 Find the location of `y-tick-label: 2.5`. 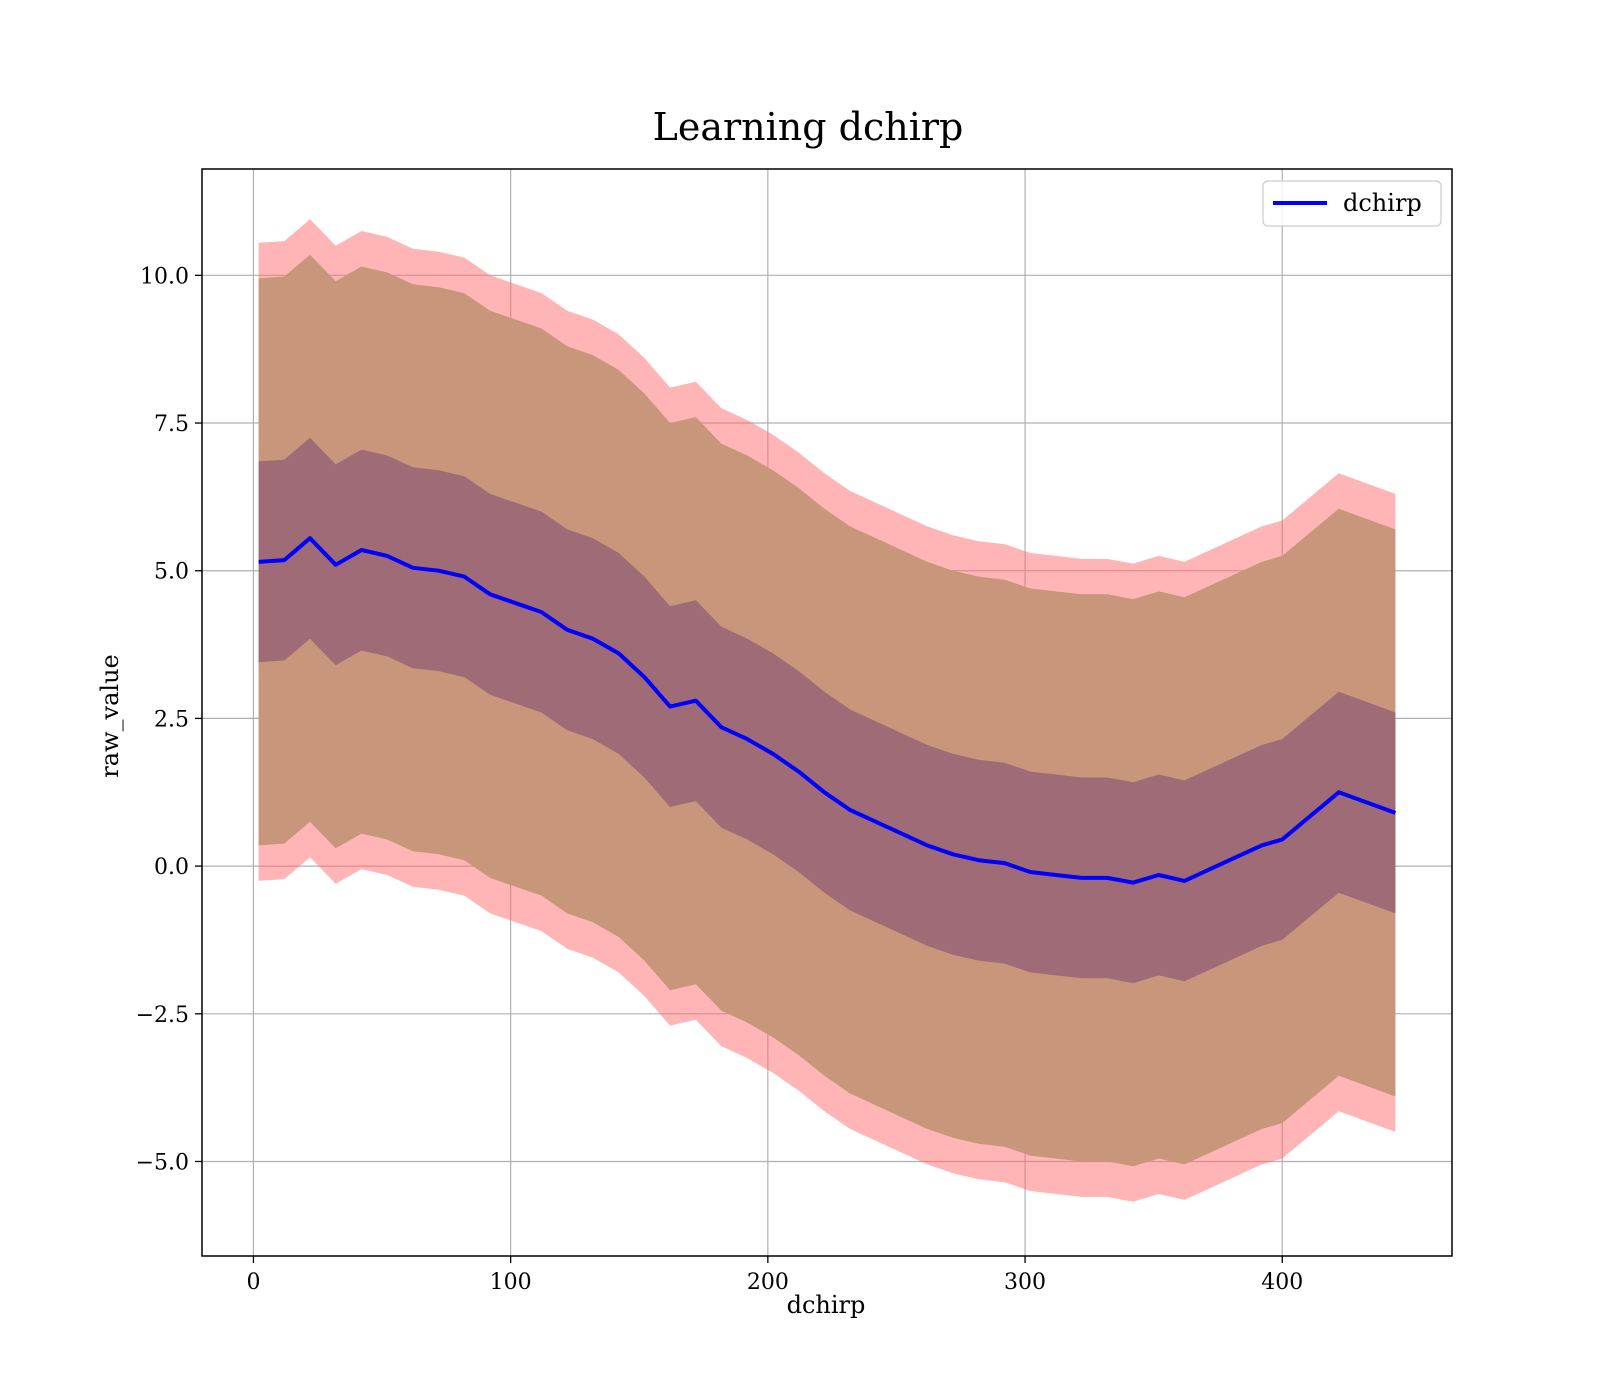

y-tick-label: 2.5 is located at coordinates (171, 719).